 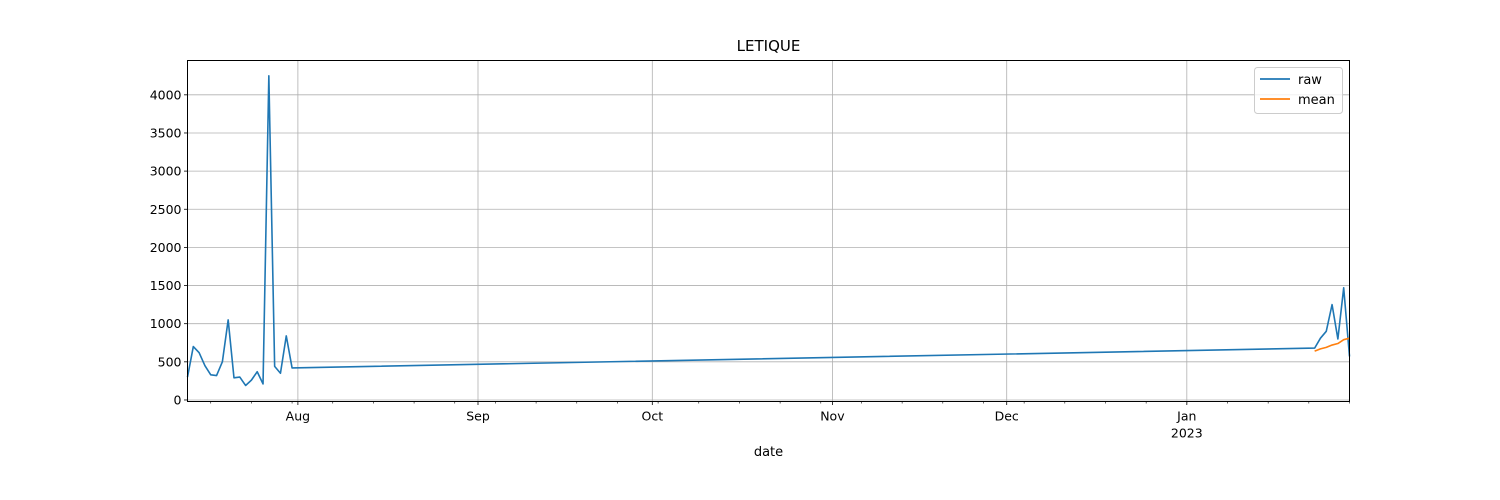 What do you see at coordinates (780, 421) in the screenshot?
I see `x-axis: Aug Sep Oct Nov Dec Jan 2023` at bounding box center [780, 421].